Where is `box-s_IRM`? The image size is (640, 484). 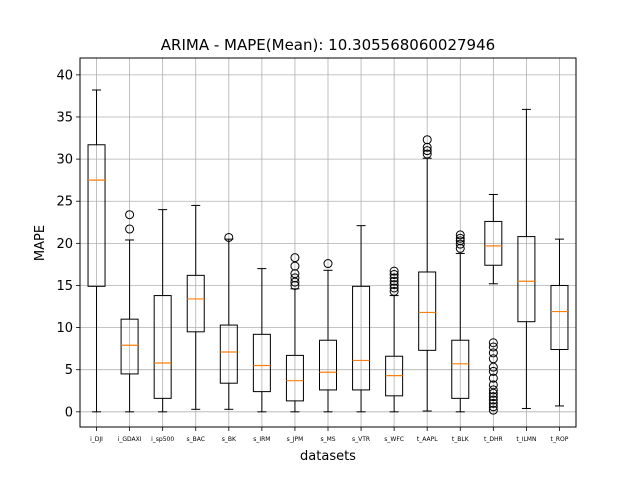 box-s_IRM is located at coordinates (261, 340).